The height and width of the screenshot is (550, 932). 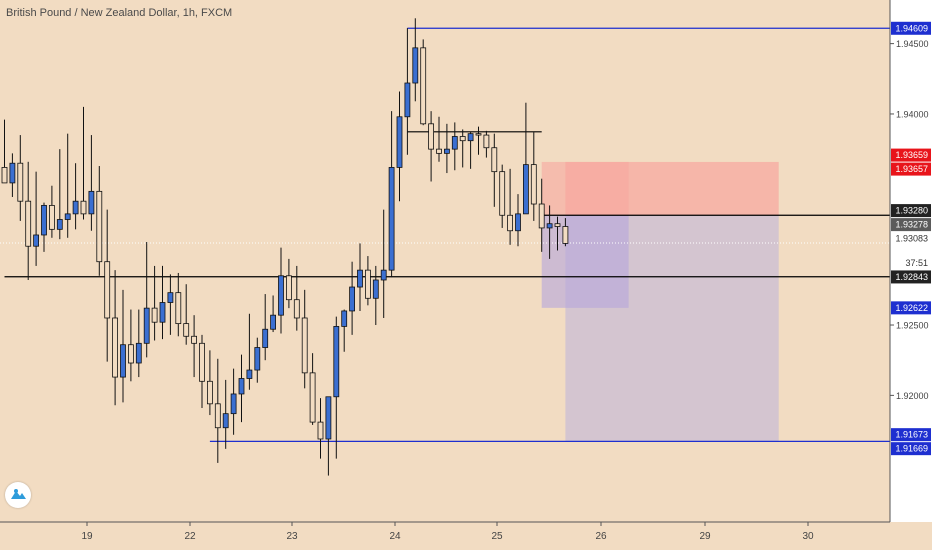 I want to click on x-tick-label: 26, so click(x=601, y=536).